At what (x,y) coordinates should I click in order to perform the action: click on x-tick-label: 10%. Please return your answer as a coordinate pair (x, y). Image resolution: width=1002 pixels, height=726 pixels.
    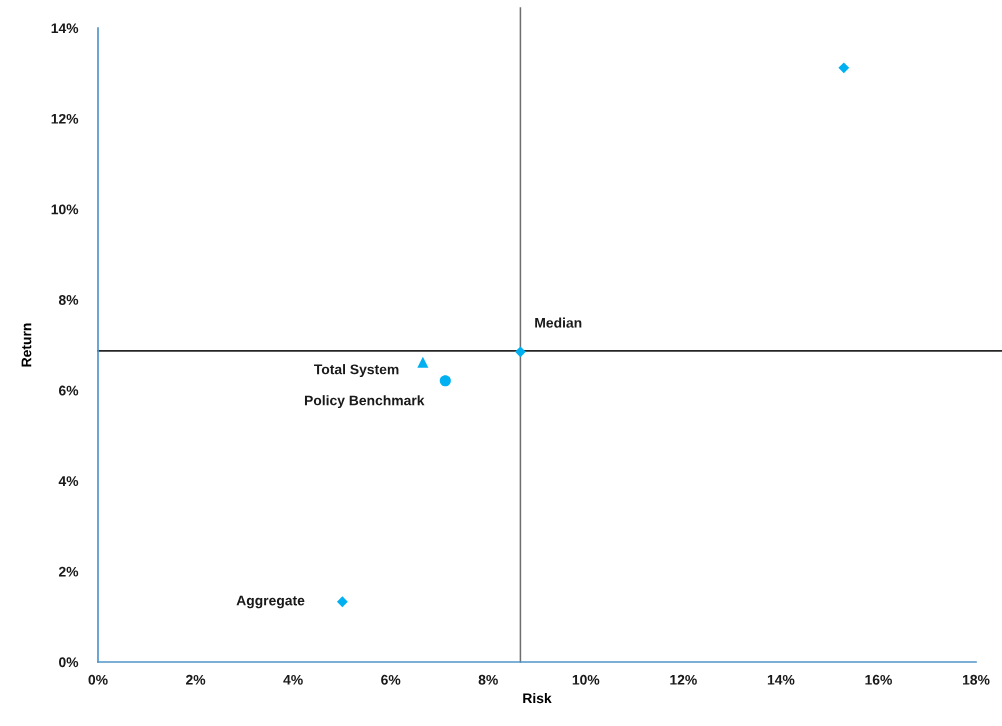
    Looking at the image, I should click on (586, 679).